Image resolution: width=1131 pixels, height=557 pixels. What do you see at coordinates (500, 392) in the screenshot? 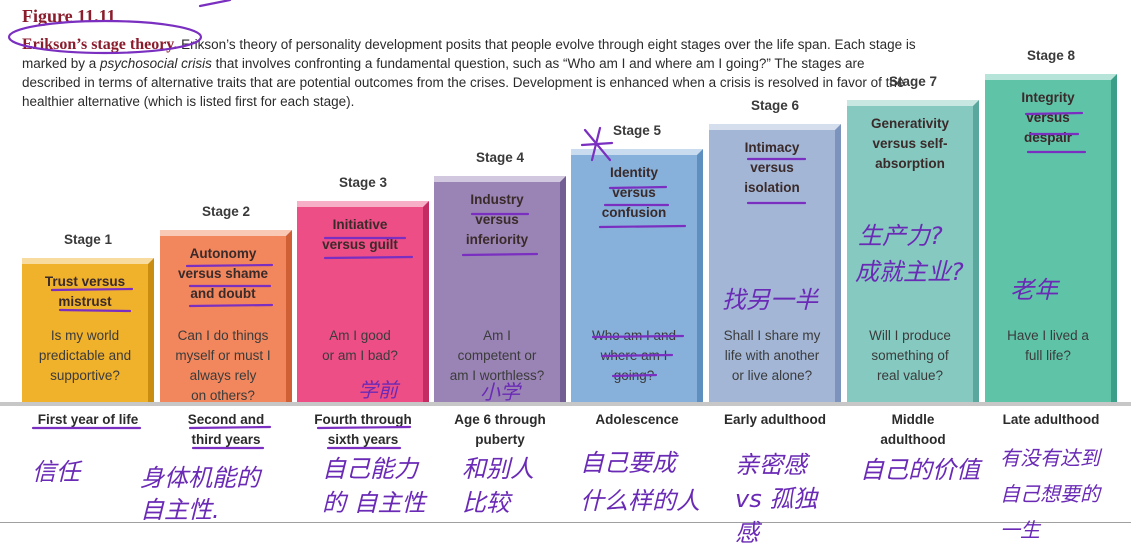
I see `note-s4-above: 小学` at bounding box center [500, 392].